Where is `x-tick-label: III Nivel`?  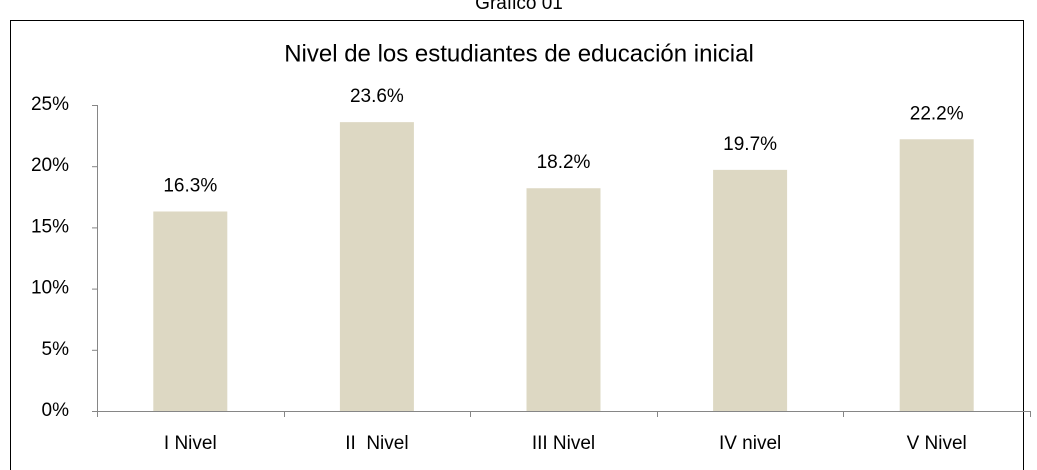 x-tick-label: III Nivel is located at coordinates (563, 443).